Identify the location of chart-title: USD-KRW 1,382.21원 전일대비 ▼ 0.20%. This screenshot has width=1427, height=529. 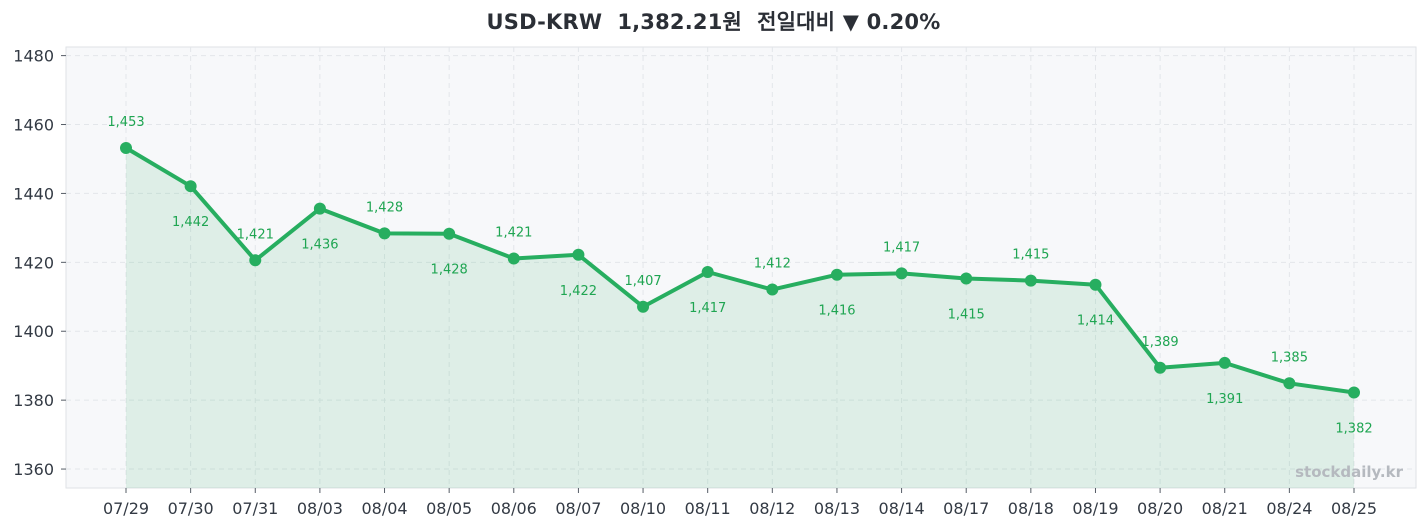
(713, 21).